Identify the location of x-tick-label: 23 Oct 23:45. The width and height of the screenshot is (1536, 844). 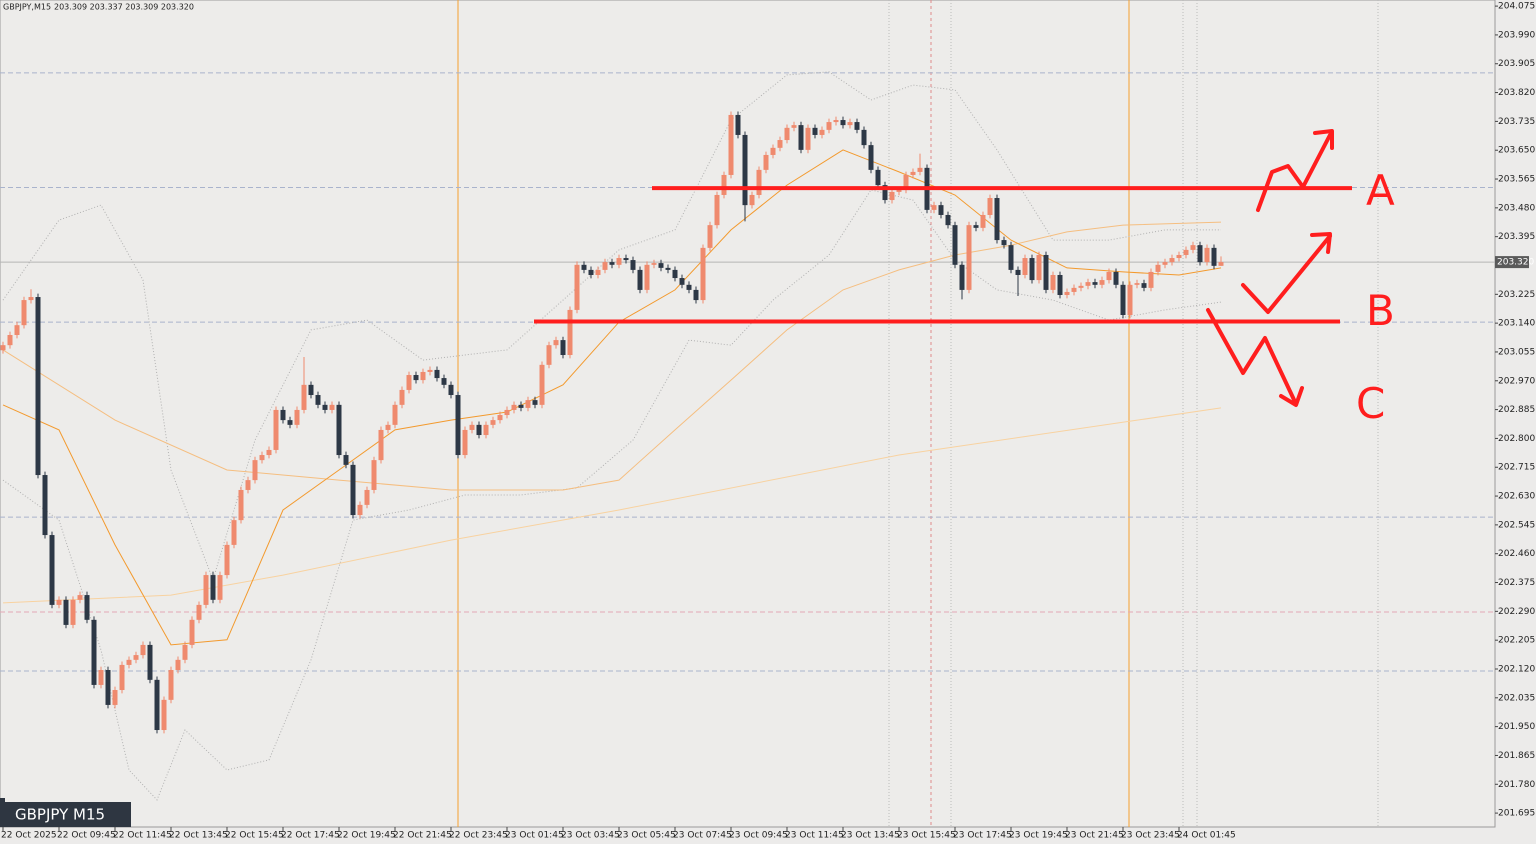
(1150, 836).